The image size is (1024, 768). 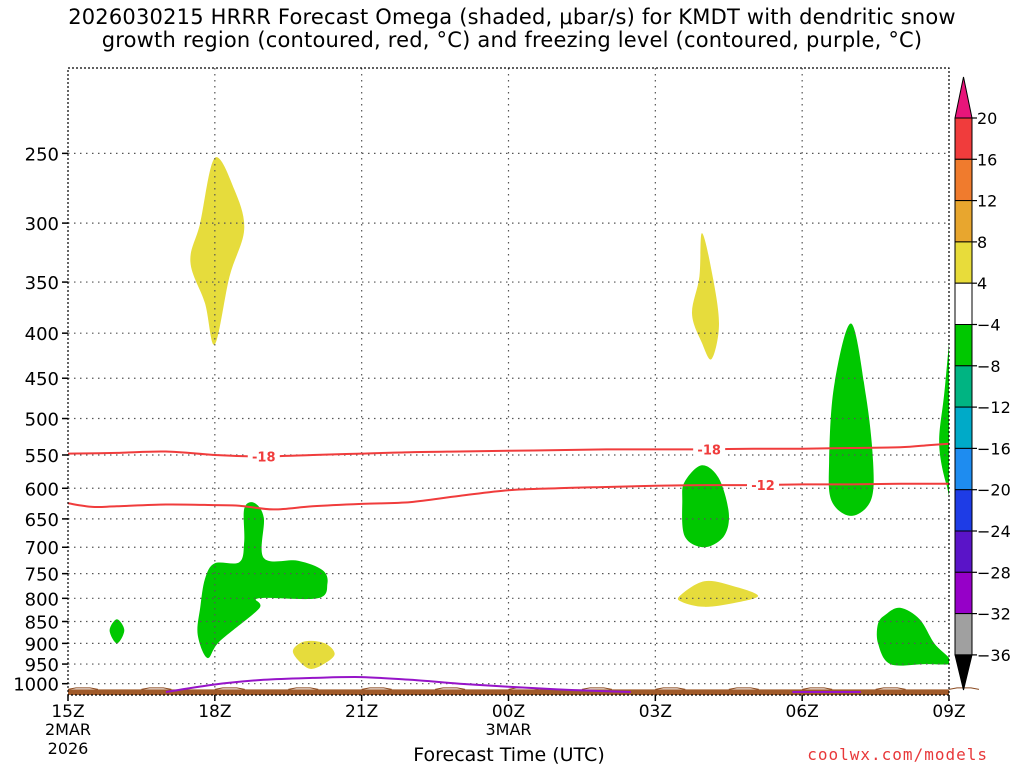 What do you see at coordinates (68, 729) in the screenshot?
I see `x-tick-sublabel-2MAR: 2MAR` at bounding box center [68, 729].